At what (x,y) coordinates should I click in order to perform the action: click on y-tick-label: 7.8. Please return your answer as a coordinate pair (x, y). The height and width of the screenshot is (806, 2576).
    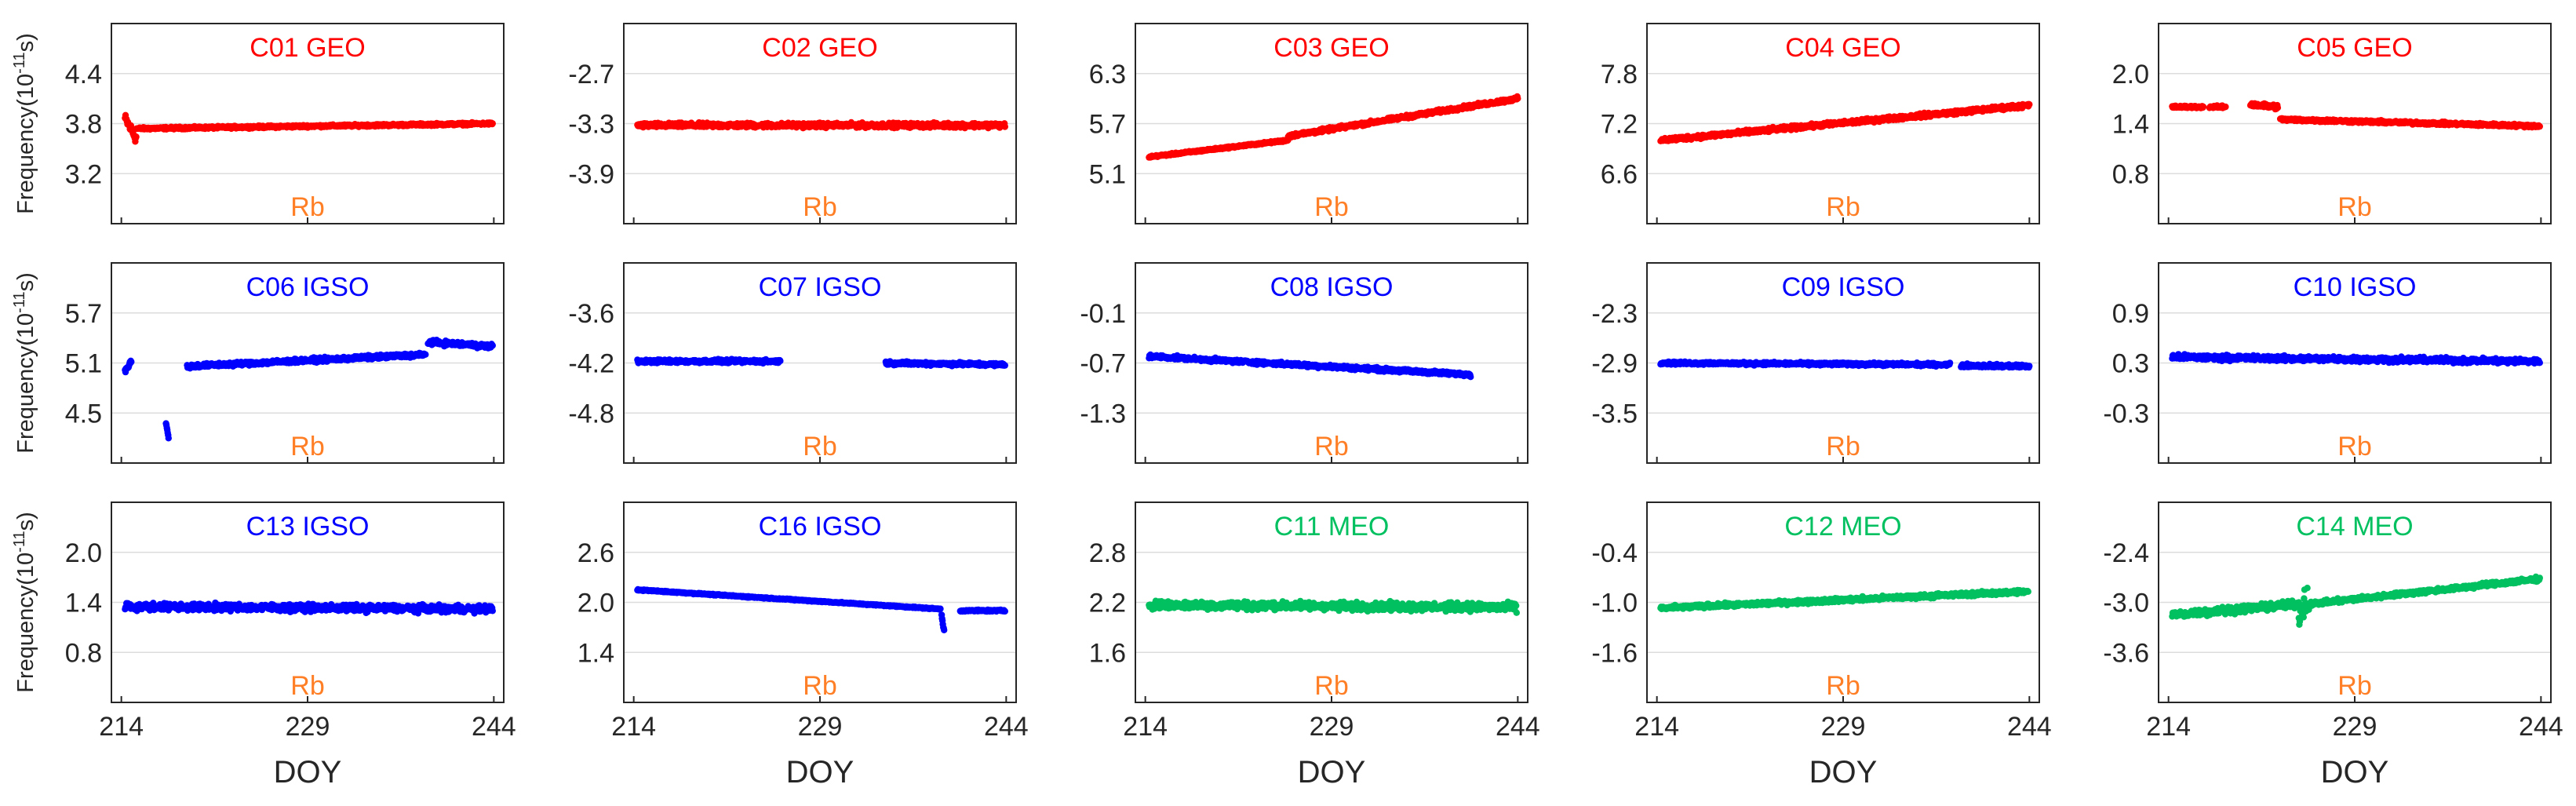
    Looking at the image, I should click on (1619, 74).